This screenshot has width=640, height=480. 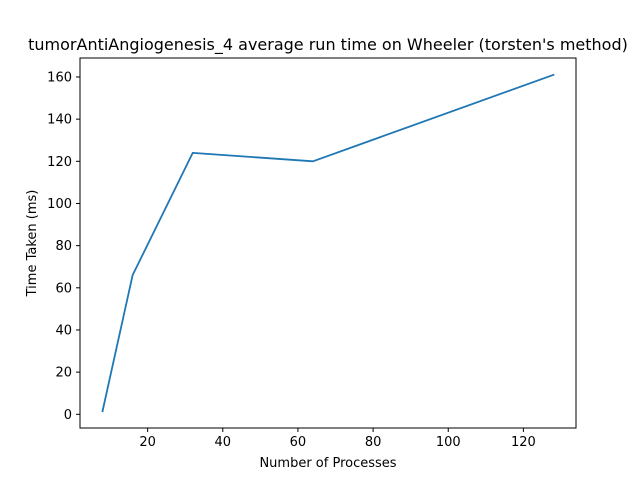 I want to click on y-tick-label: 0, so click(x=68, y=415).